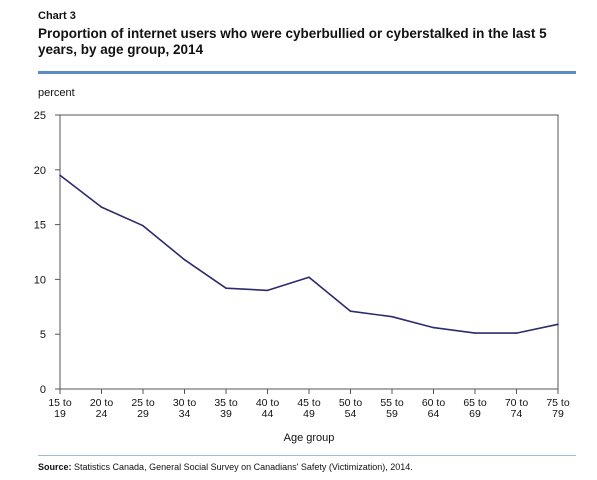 This screenshot has height=480, width=597. I want to click on title-rule, so click(307, 72).